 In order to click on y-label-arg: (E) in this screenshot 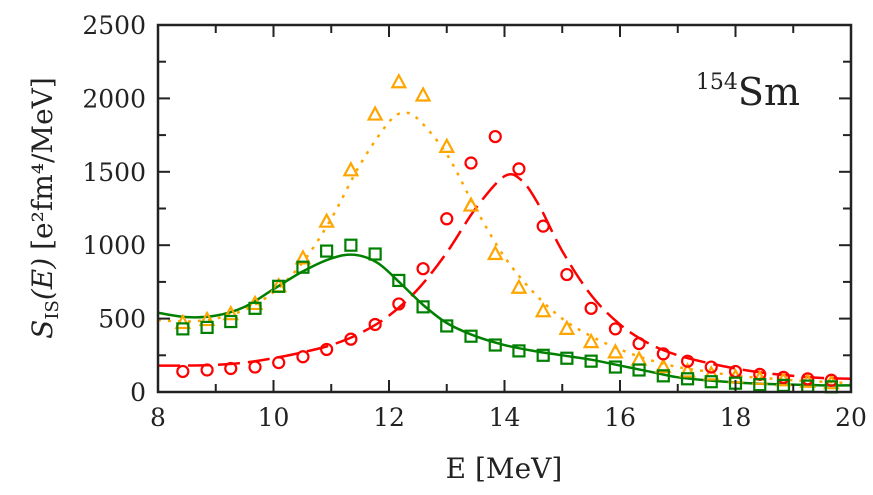, I will do `click(42, 279)`.